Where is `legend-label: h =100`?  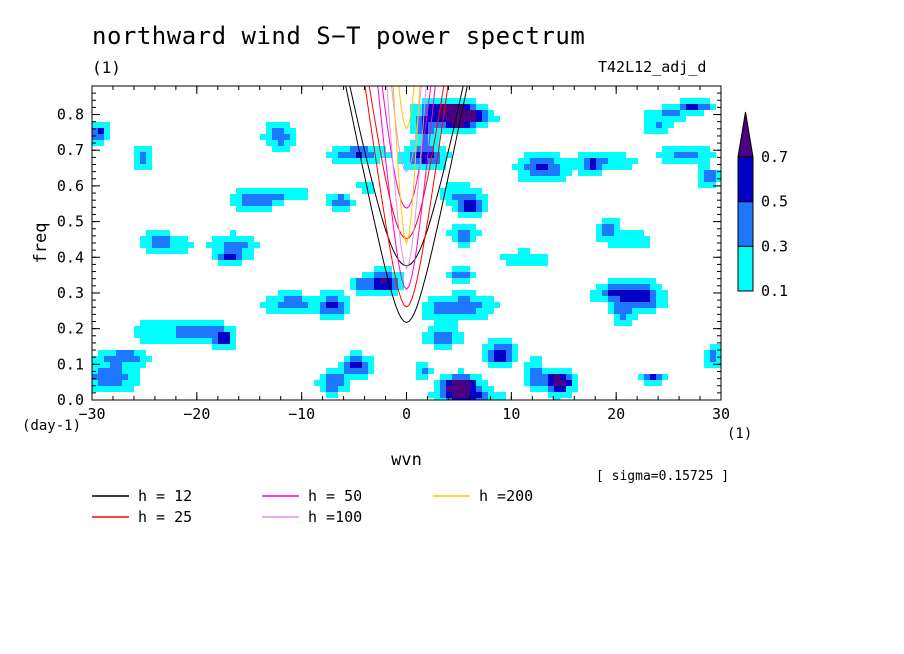 legend-label: h =100 is located at coordinates (335, 517).